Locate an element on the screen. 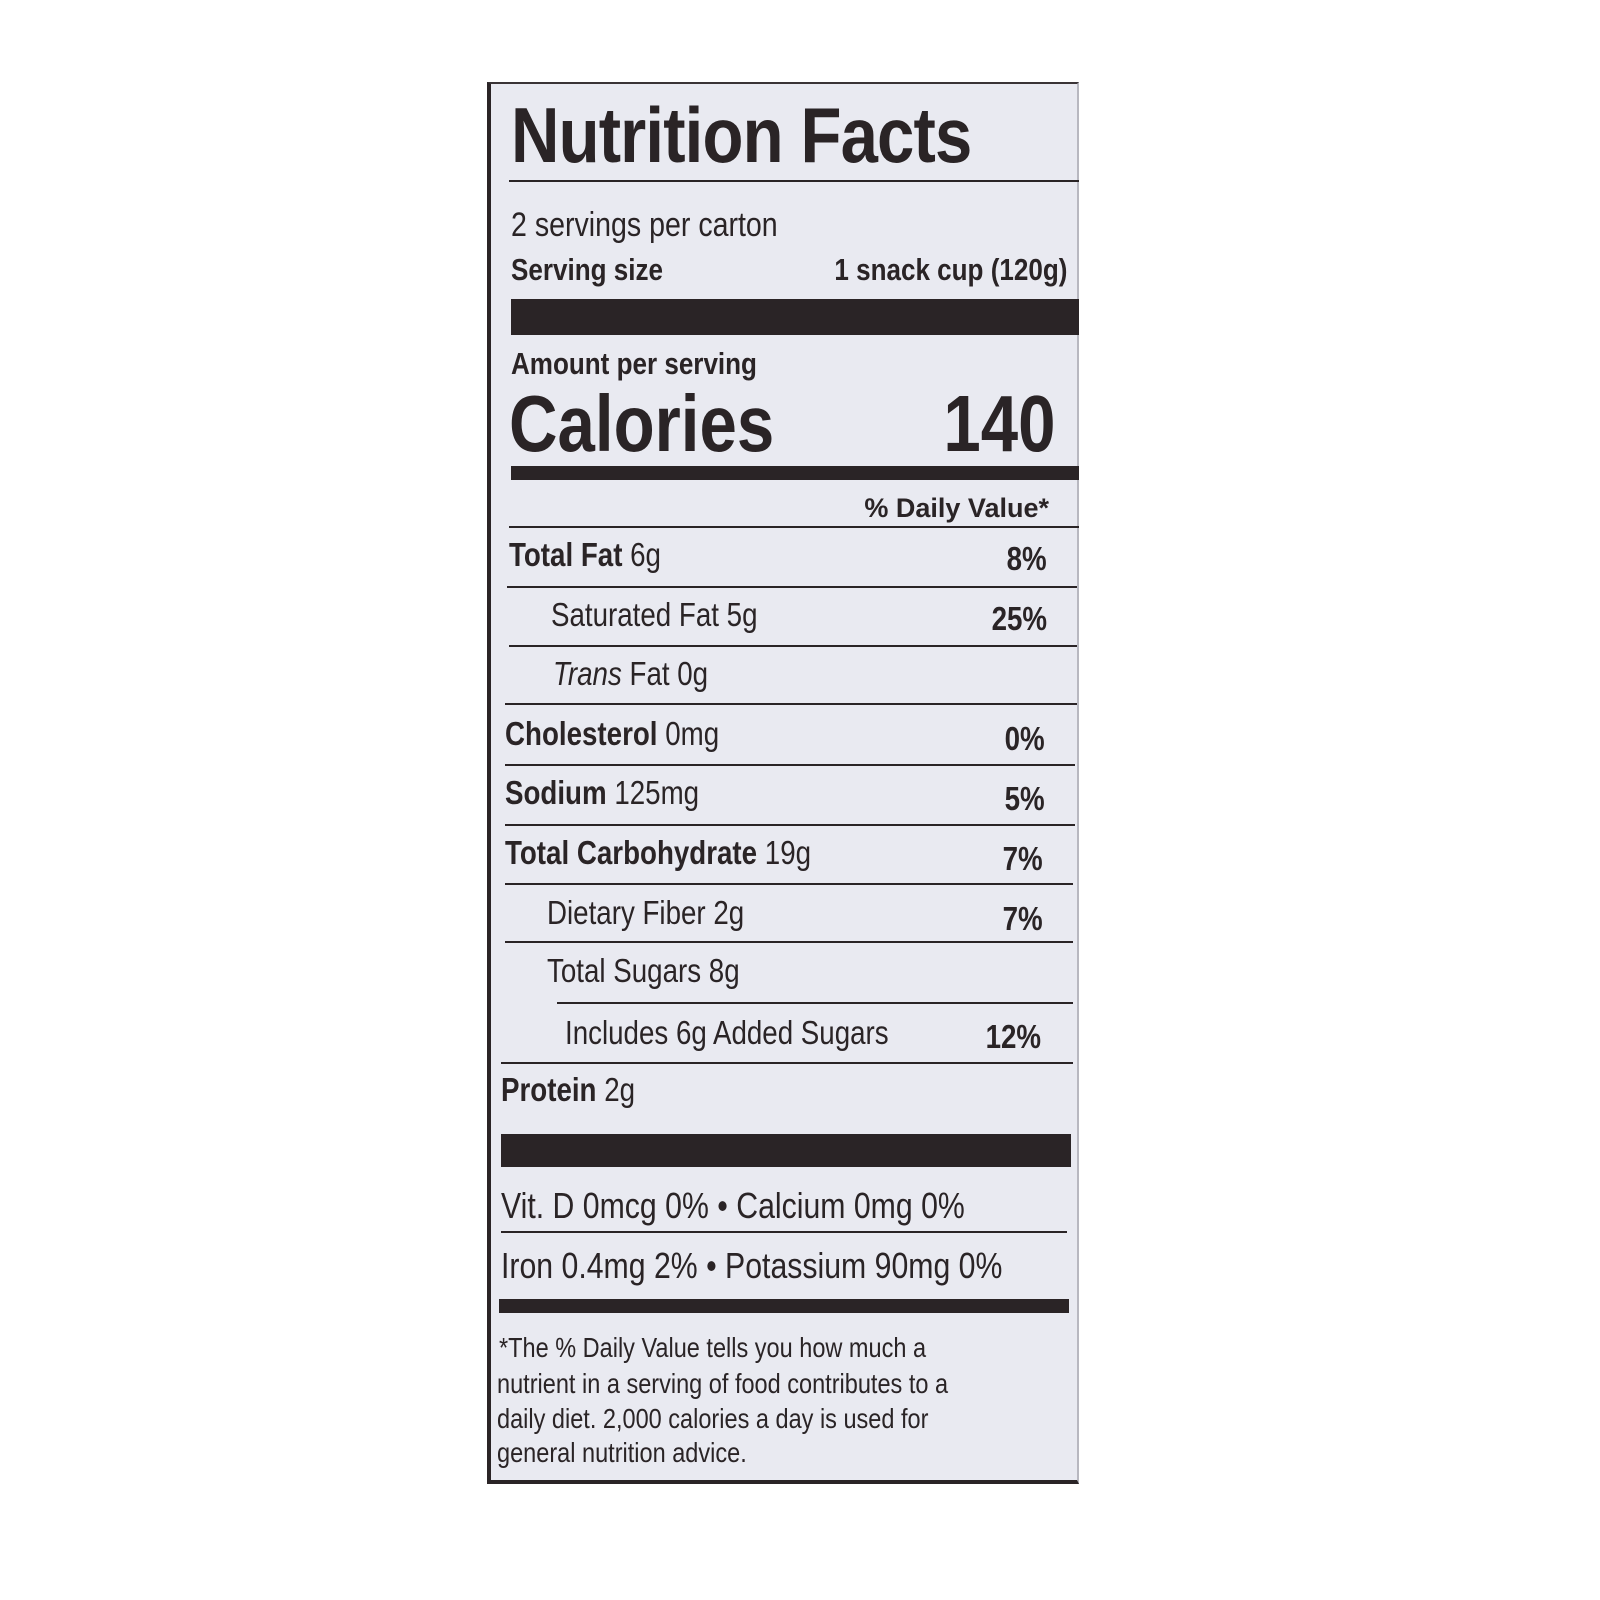  nutrient-amount: 5g is located at coordinates (742, 614).